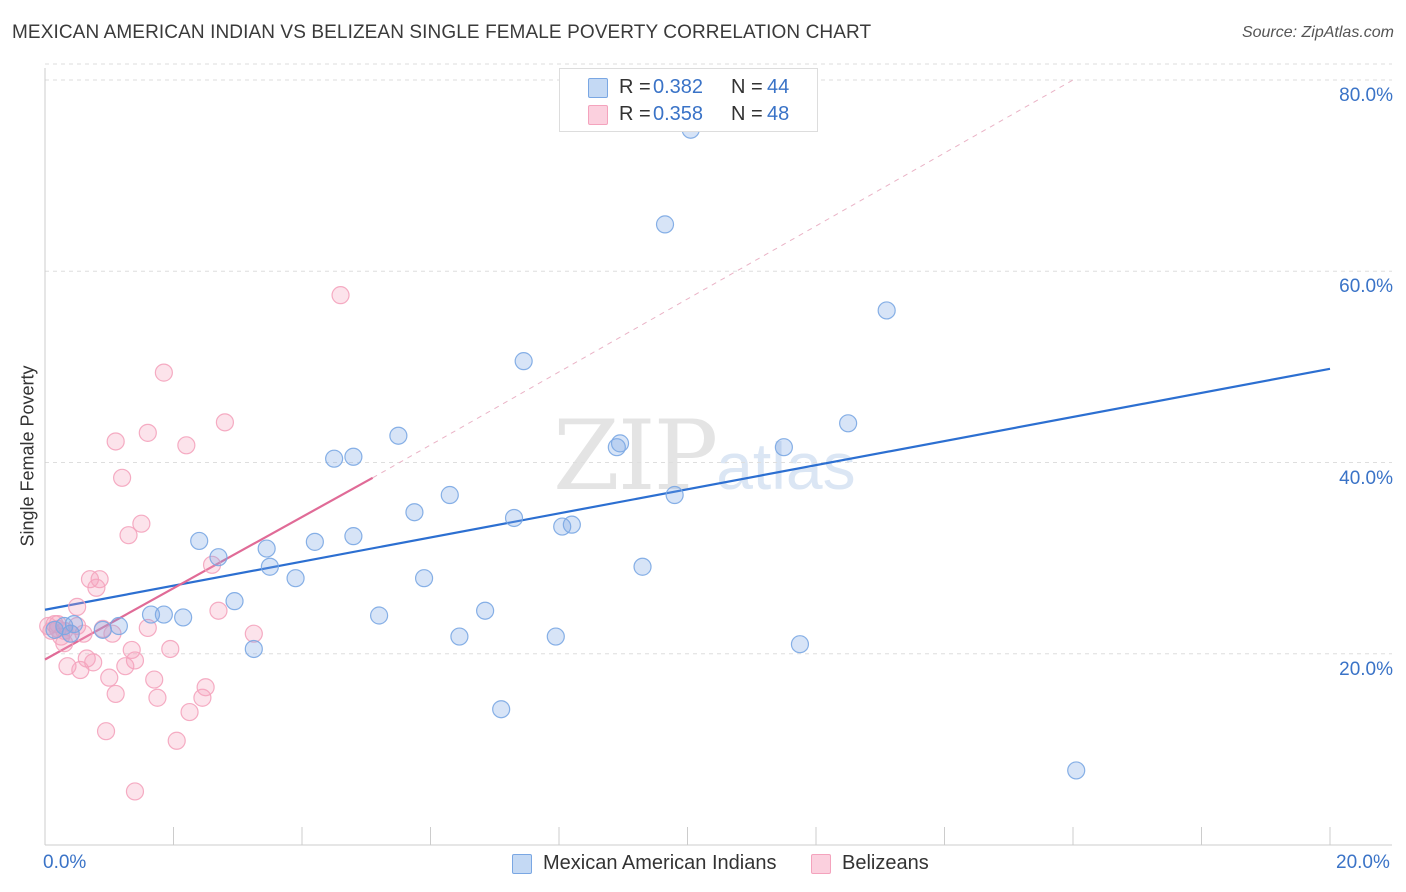 The width and height of the screenshot is (1406, 892). I want to click on bottom-legend-label: Mexican American Indians, so click(660, 863).